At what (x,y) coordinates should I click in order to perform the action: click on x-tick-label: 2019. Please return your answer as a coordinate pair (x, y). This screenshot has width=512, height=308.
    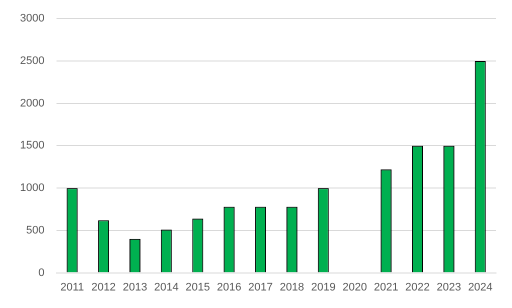
    Looking at the image, I should click on (323, 287).